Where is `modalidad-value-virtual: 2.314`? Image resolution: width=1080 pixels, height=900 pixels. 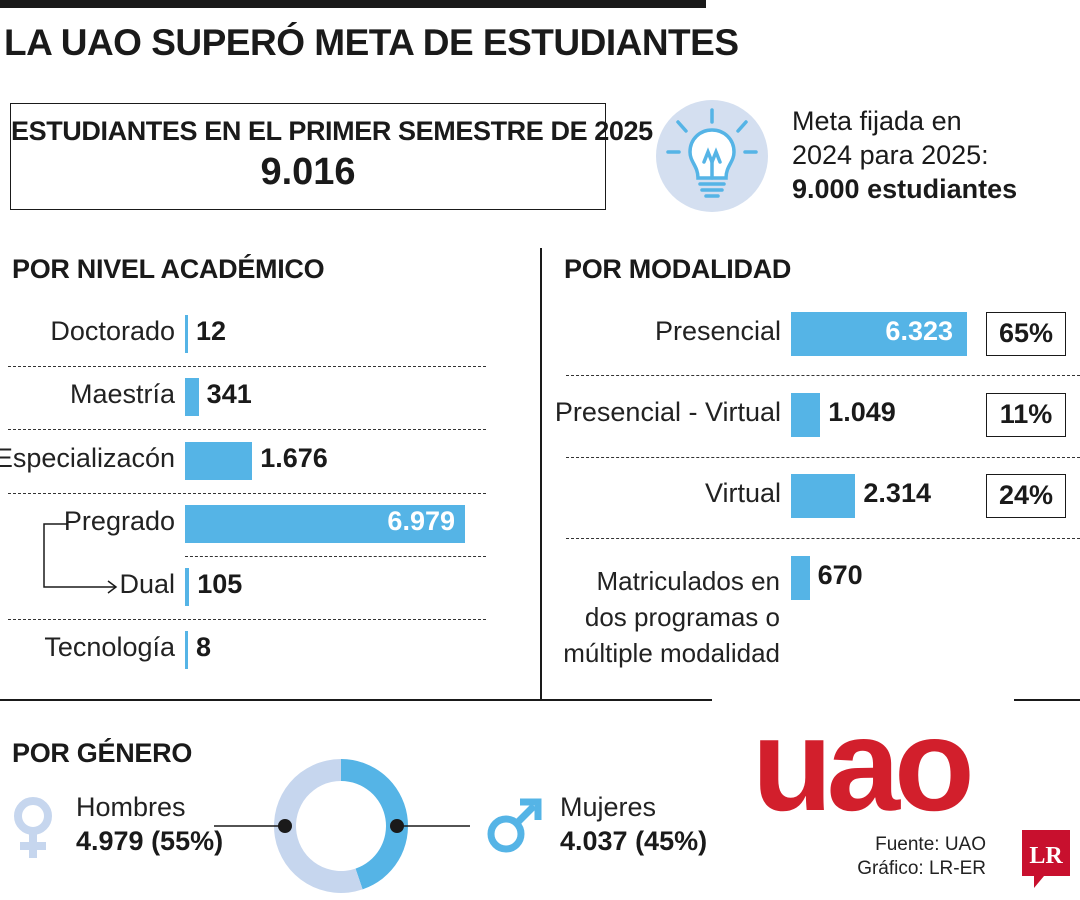
modalidad-value-virtual: 2.314 is located at coordinates (897, 493).